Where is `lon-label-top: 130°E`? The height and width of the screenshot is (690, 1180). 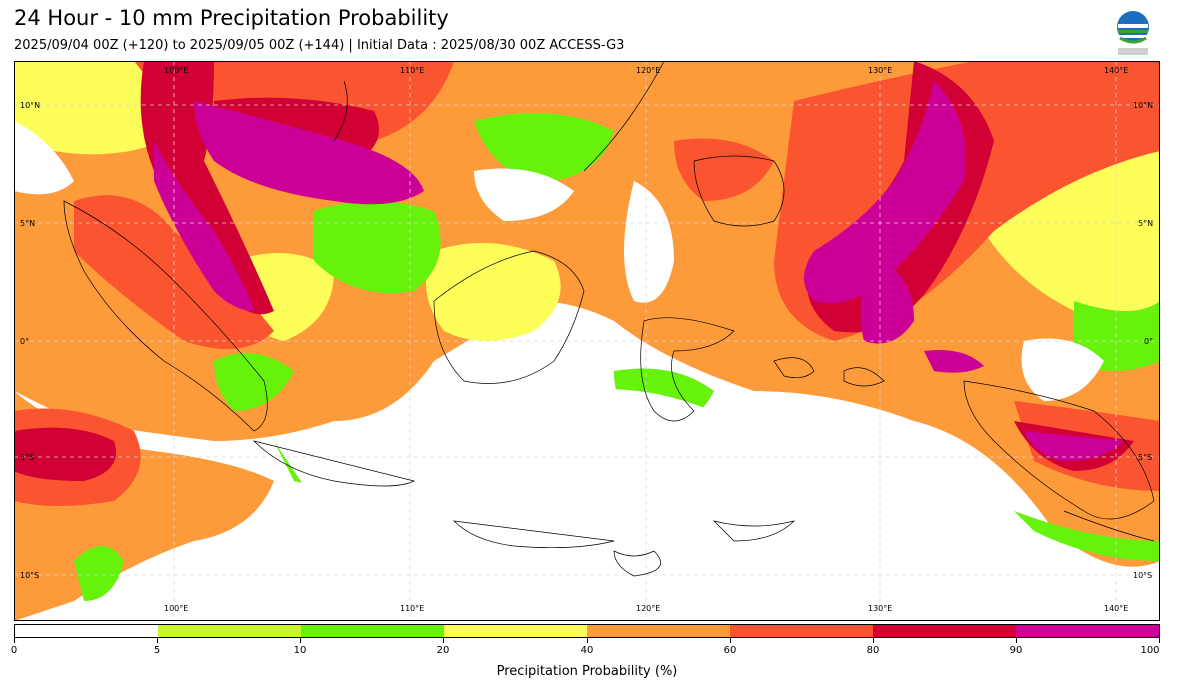 lon-label-top: 130°E is located at coordinates (880, 70).